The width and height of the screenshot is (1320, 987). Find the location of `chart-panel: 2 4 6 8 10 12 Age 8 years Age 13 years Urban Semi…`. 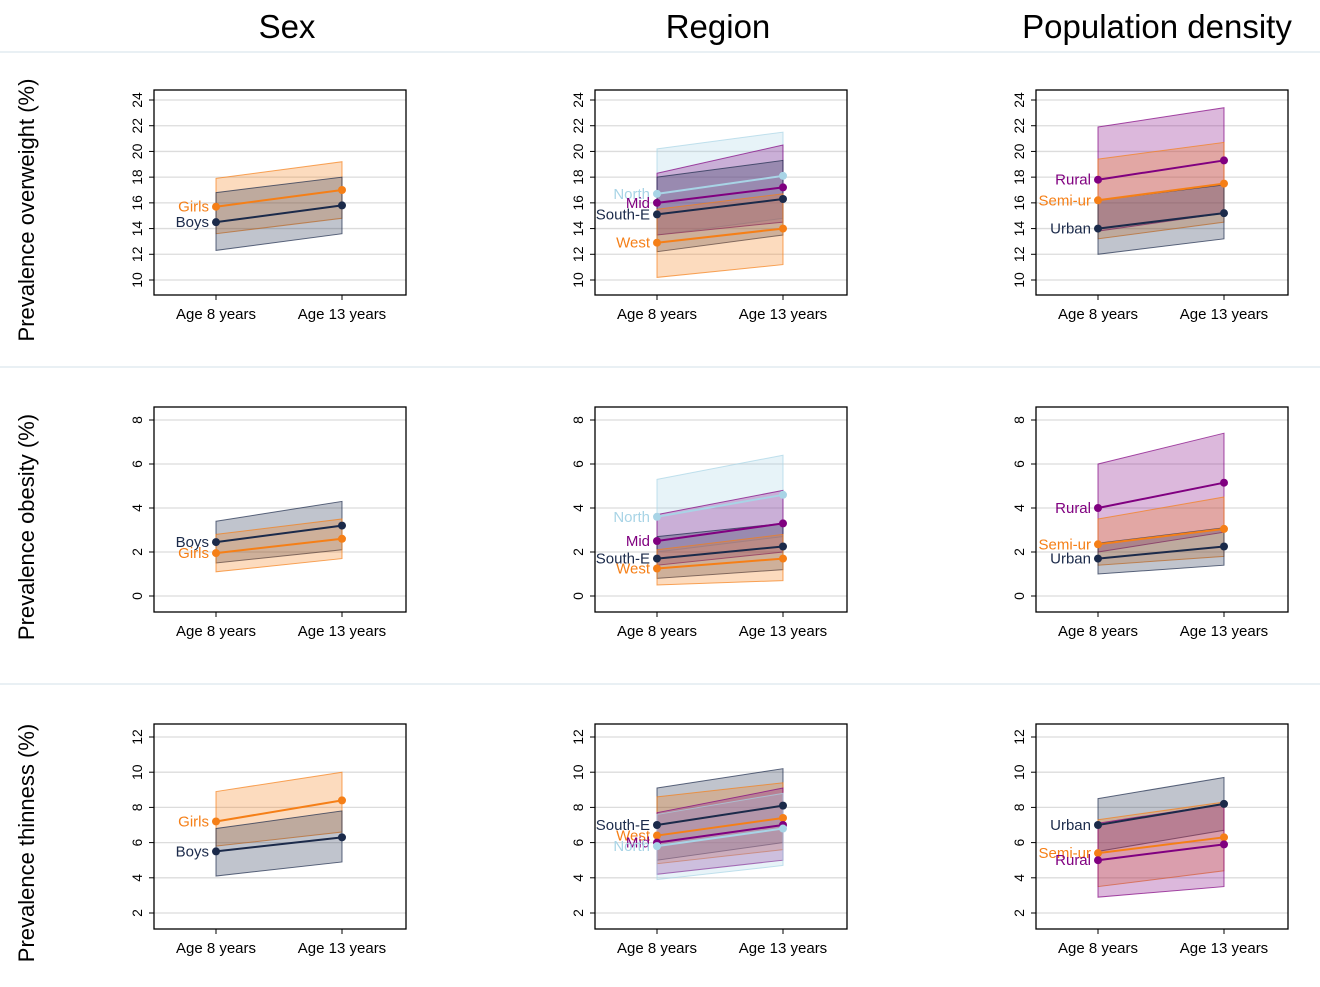

chart-panel: 2 4 6 8 10 12 Age 8 years Age 13 years Urban Semi… is located at coordinates (1150, 840).